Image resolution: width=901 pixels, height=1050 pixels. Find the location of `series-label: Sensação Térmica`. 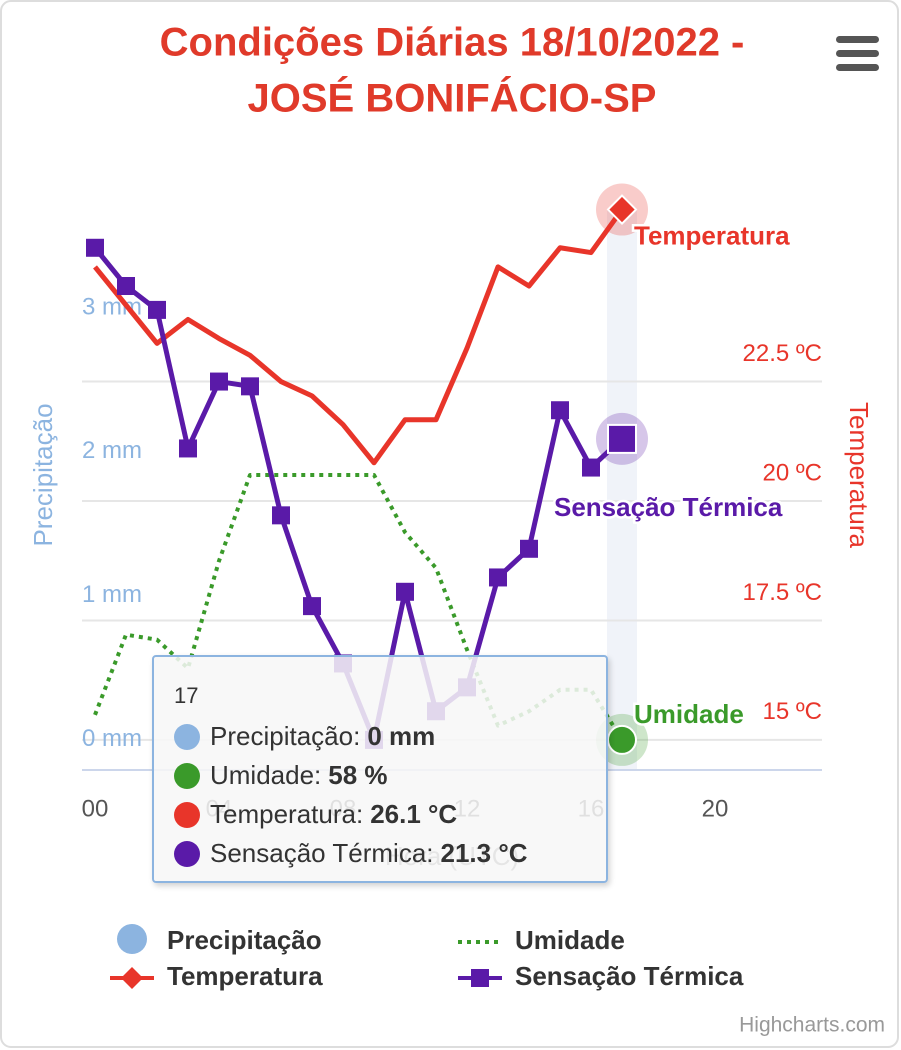

series-label: Sensação Térmica is located at coordinates (668, 507).